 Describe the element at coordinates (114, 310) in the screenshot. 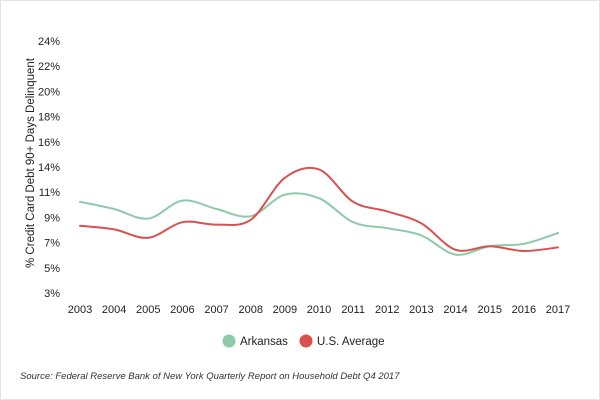

I see `x-tick-label: 2004` at that location.